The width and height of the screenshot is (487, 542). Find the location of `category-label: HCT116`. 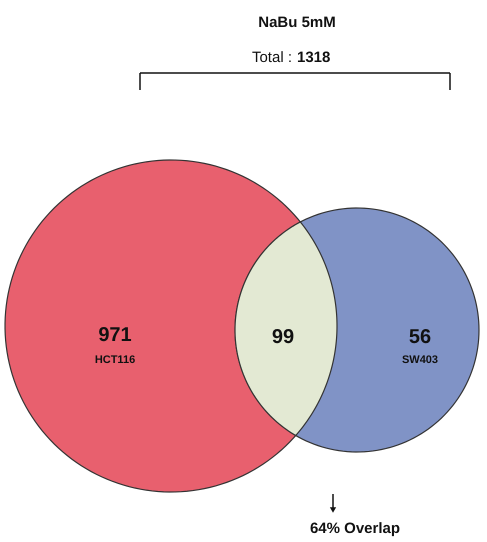

category-label: HCT116 is located at coordinates (115, 360).